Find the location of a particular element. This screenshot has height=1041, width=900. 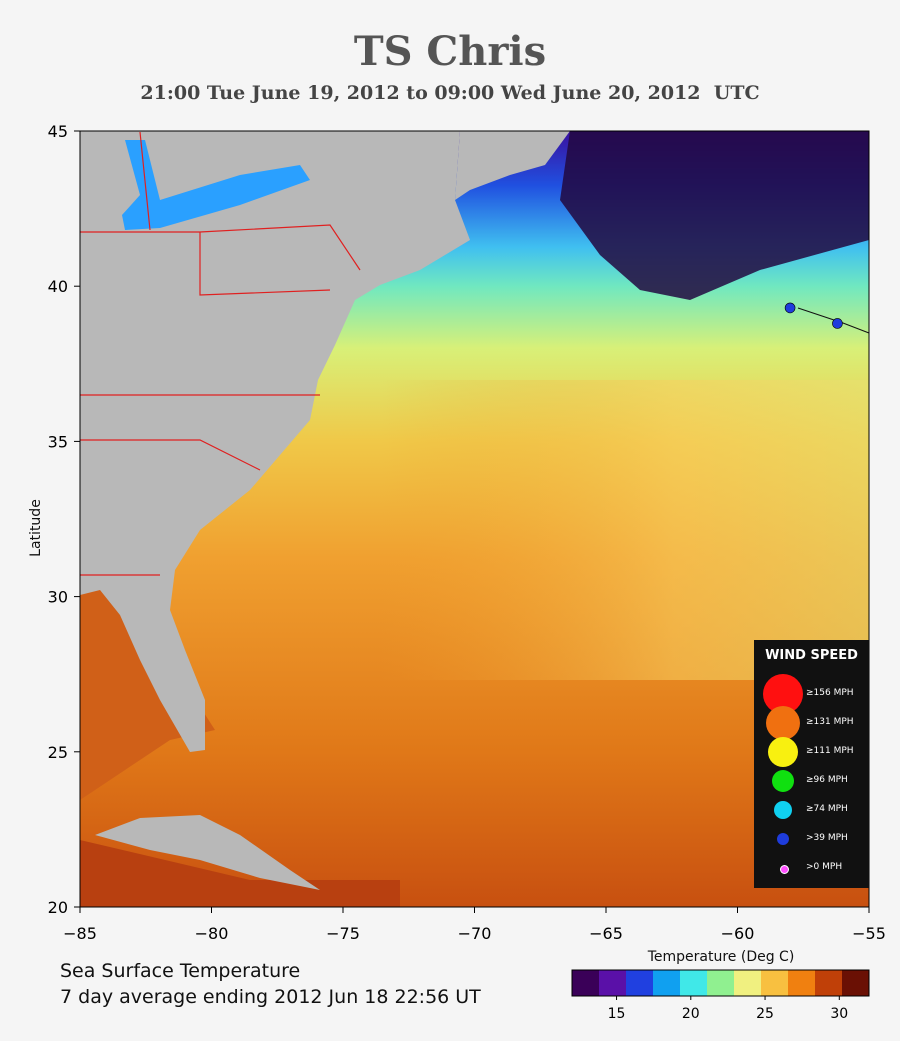

legend-item: ≥74 MPH is located at coordinates (811, 810).